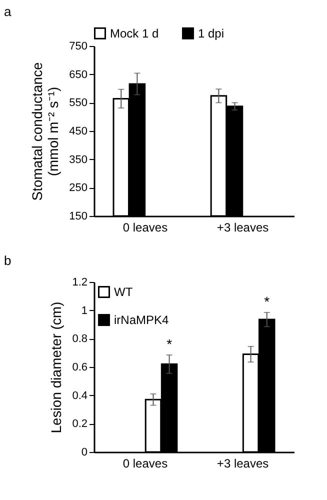 The image size is (327, 500). I want to click on y-tick-label: 350, so click(78, 160).